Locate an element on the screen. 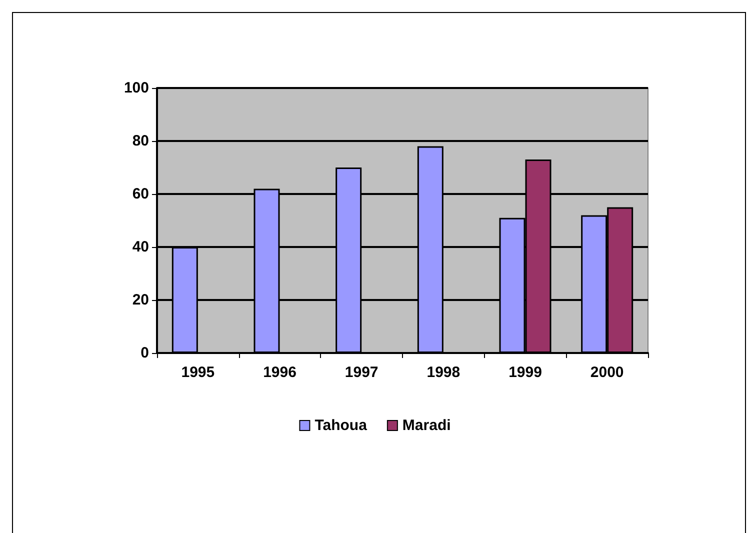 This screenshot has width=750, height=533. y-tick-label: 0 is located at coordinates (144, 353).